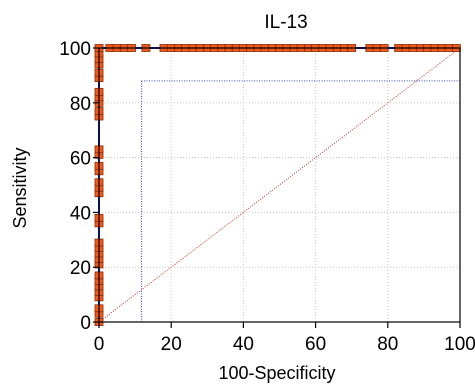  Describe the element at coordinates (285, 22) in the screenshot. I see `chart-title: IL-13` at that location.